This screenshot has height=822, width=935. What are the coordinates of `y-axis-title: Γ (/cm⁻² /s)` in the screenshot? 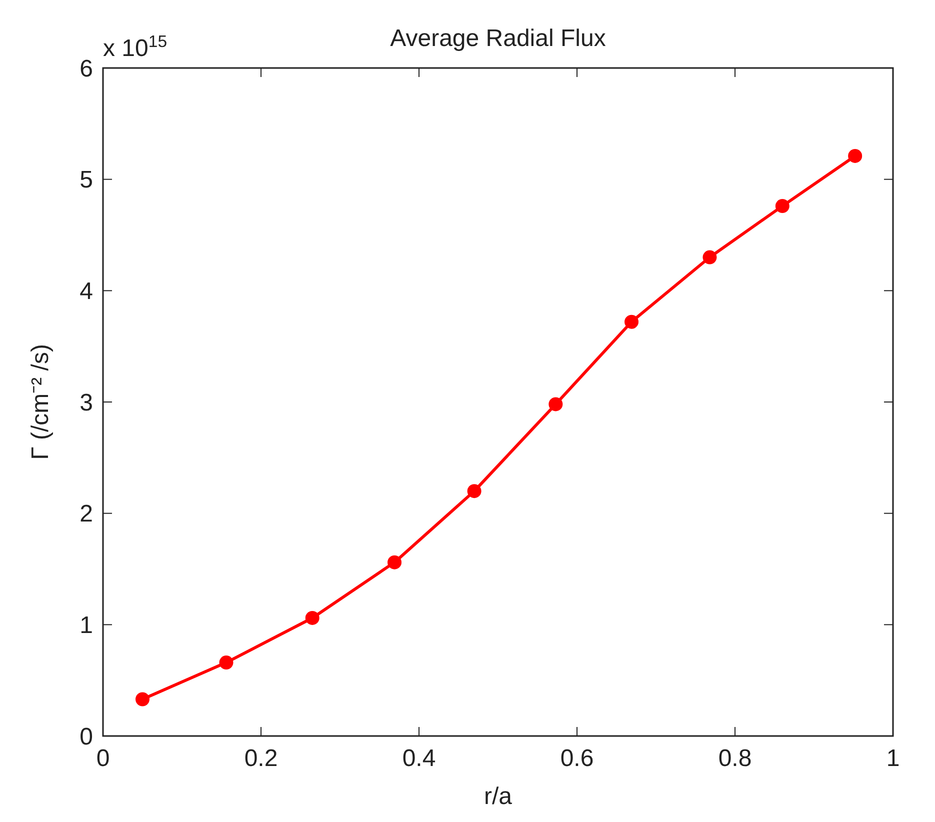 It's located at (40, 402).